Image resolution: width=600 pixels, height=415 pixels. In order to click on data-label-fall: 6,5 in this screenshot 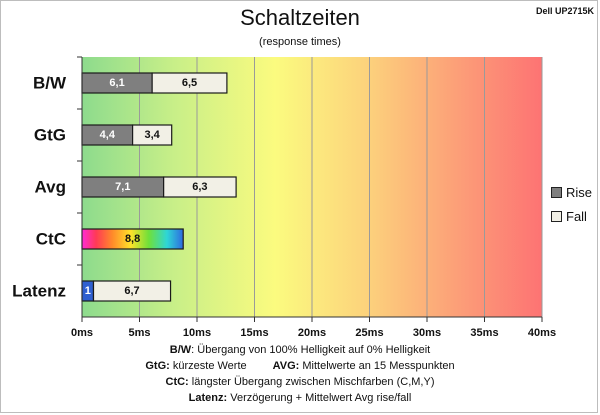, I will do `click(189, 83)`.